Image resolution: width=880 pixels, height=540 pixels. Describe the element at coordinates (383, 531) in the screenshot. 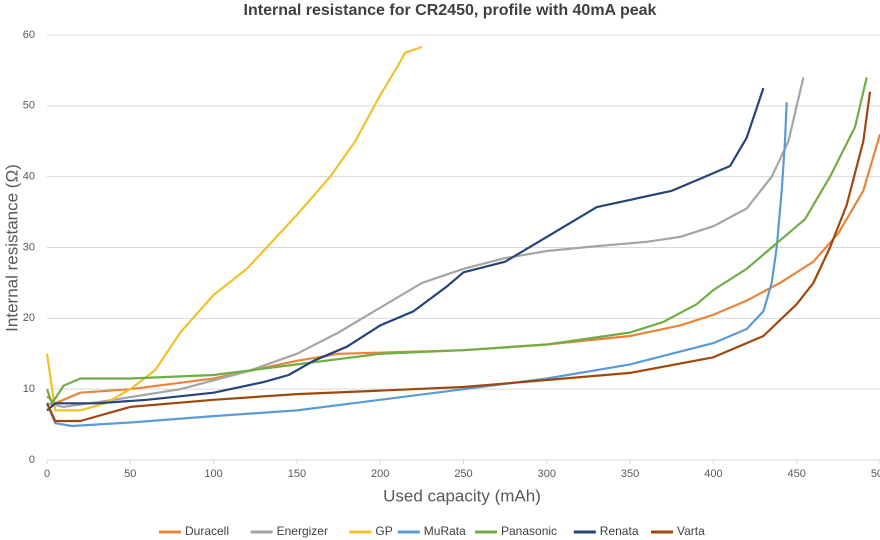

I see `legend-label: GP` at that location.